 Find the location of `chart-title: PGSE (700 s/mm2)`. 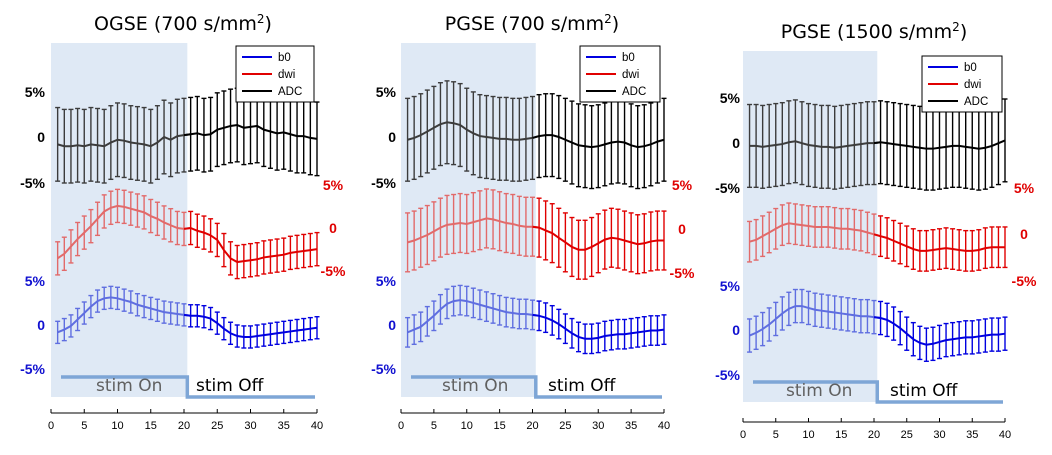

chart-title: PGSE (700 s/mm2) is located at coordinates (532, 23).